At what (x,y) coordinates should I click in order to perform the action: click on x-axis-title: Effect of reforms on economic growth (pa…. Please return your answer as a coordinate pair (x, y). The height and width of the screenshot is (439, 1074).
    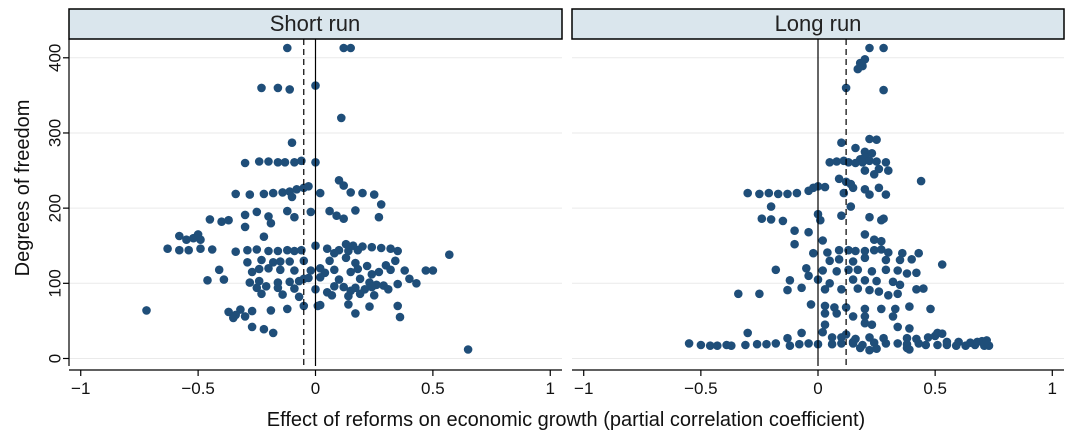
    Looking at the image, I should click on (566, 420).